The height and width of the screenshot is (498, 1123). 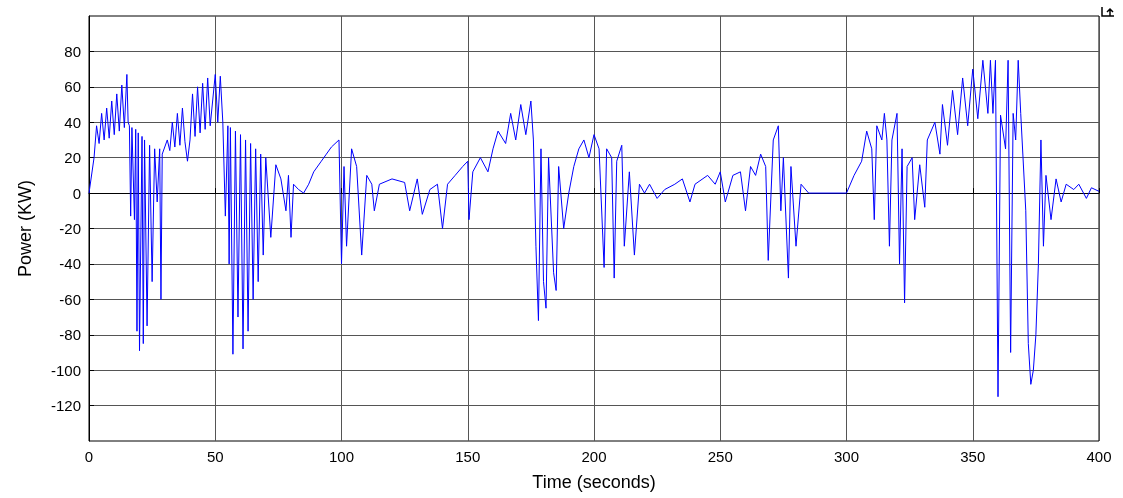 What do you see at coordinates (72, 122) in the screenshot?
I see `y-tick-label: 40` at bounding box center [72, 122].